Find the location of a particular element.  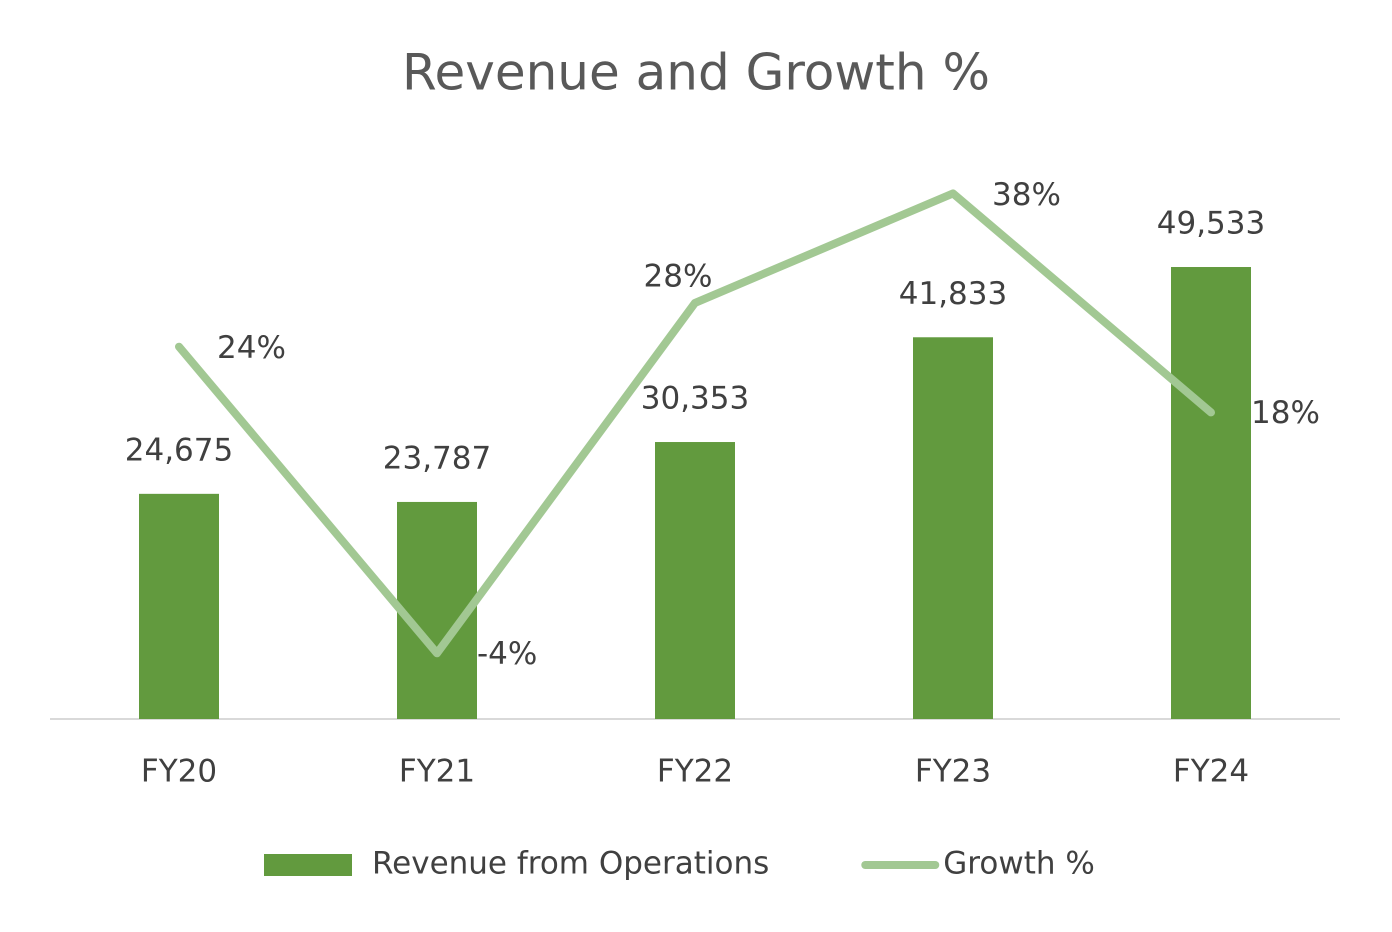

legend-swatch is located at coordinates (308, 865).